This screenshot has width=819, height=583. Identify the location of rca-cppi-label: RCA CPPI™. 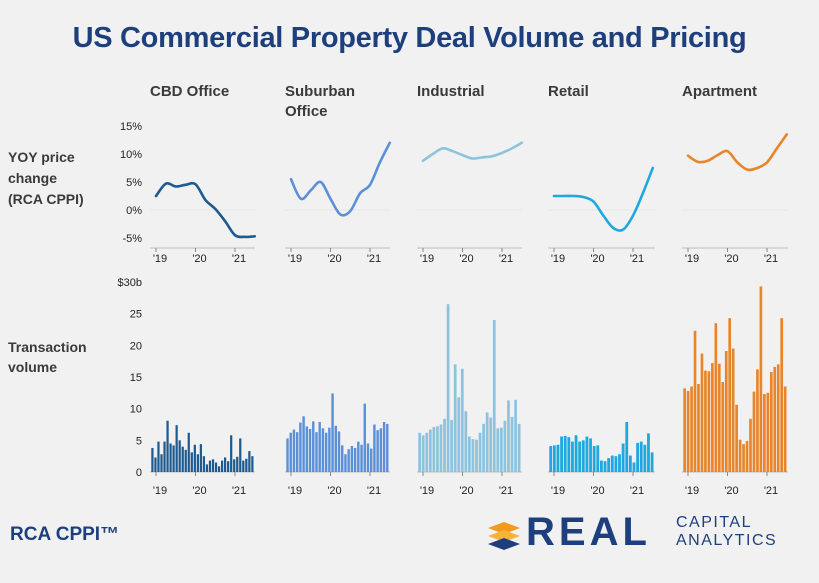
(65, 534).